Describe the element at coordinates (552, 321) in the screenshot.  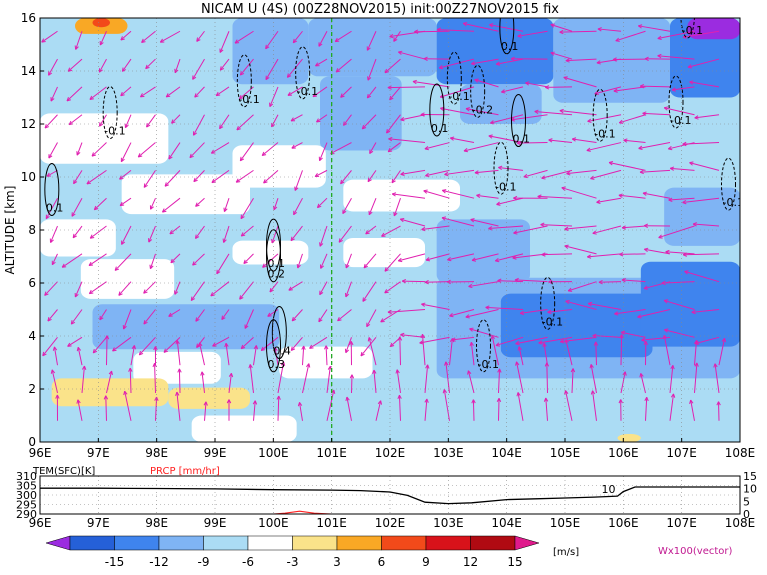
I see `contour-label-18: -0.1` at that location.